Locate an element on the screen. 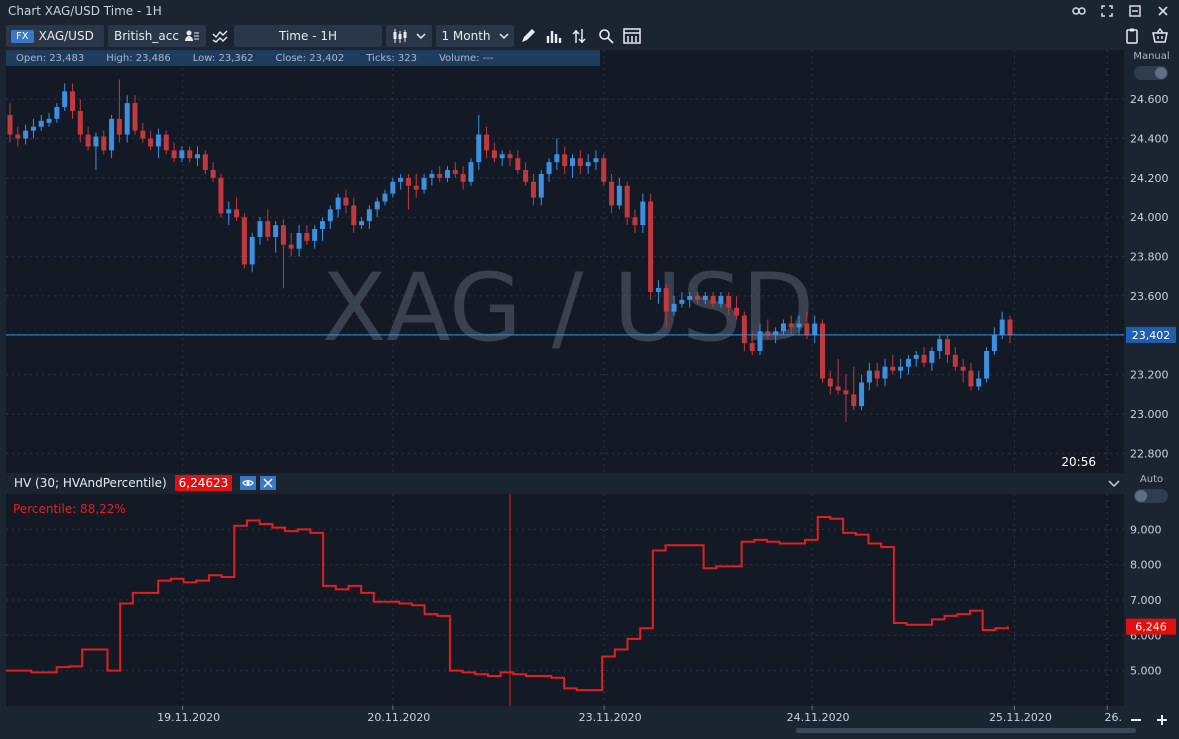 This screenshot has width=1179, height=739. candles-icon is located at coordinates (400, 36).